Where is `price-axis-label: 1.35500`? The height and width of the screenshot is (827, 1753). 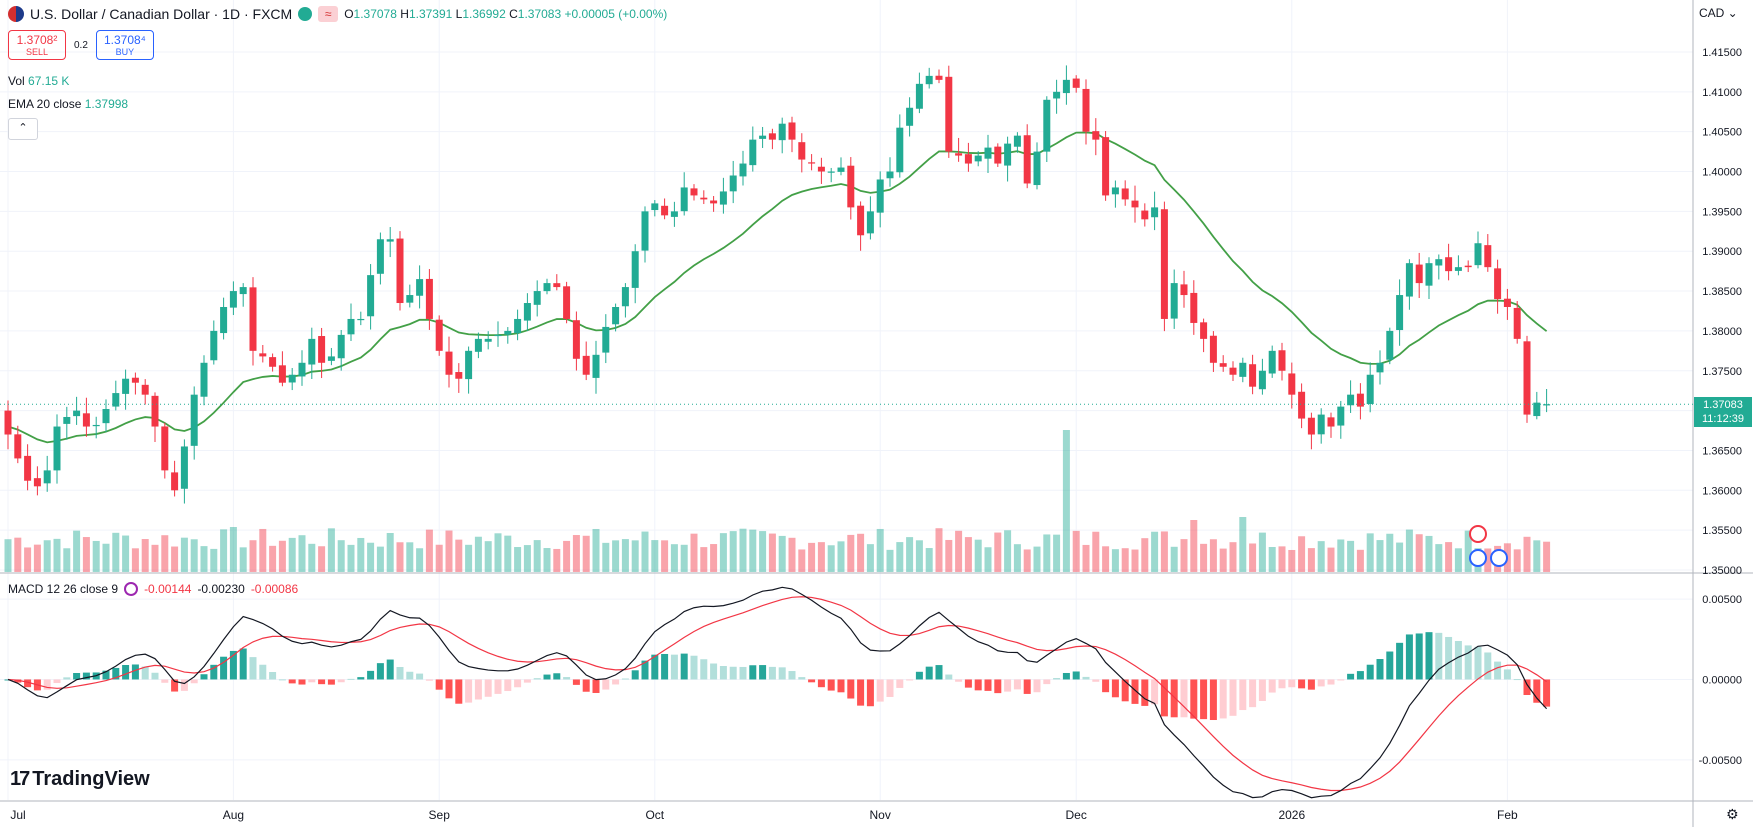
price-axis-label: 1.35500 is located at coordinates (1722, 531).